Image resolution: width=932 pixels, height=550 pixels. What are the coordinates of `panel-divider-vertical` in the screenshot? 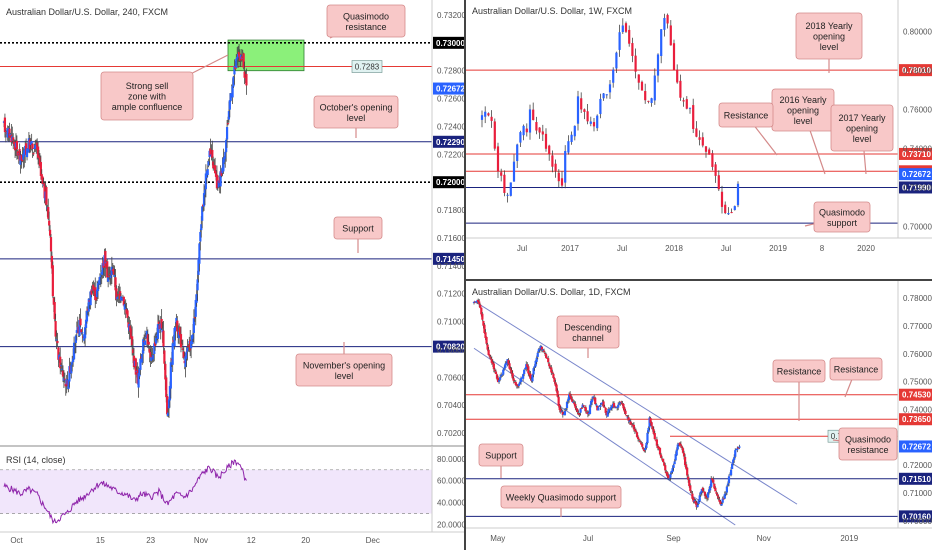 It's located at (465, 275).